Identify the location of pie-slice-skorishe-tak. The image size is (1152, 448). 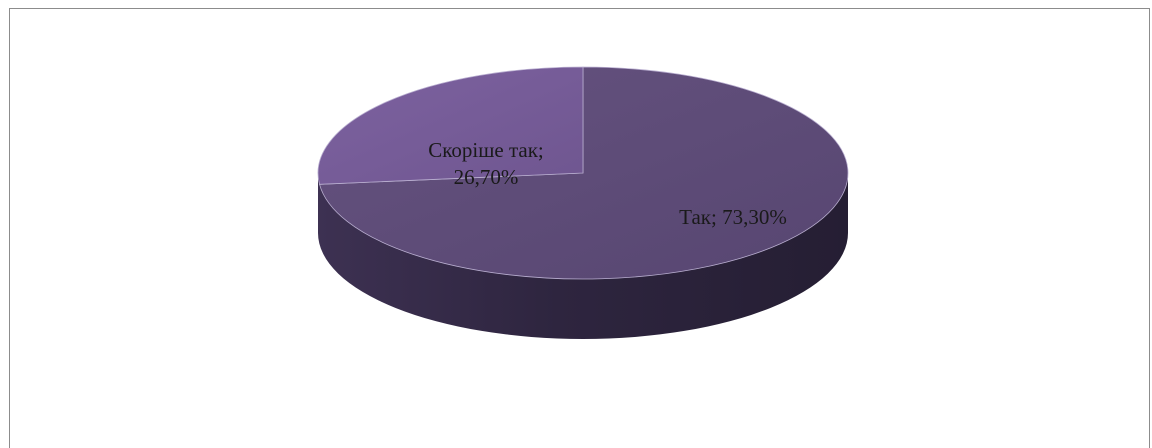
(450, 125).